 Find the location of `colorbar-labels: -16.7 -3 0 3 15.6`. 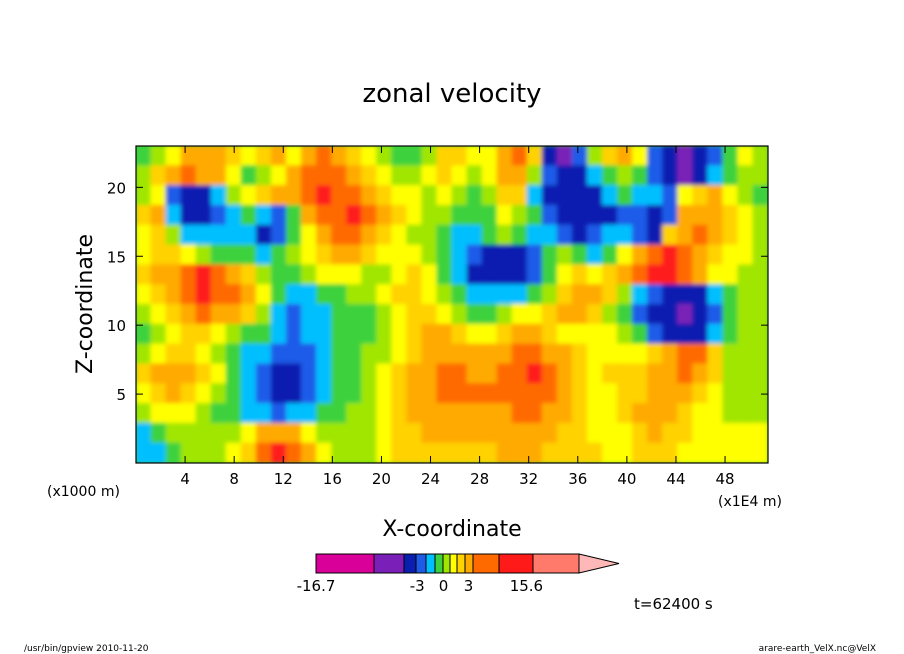

colorbar-labels: -16.7 -3 0 3 15.6 is located at coordinates (420, 586).